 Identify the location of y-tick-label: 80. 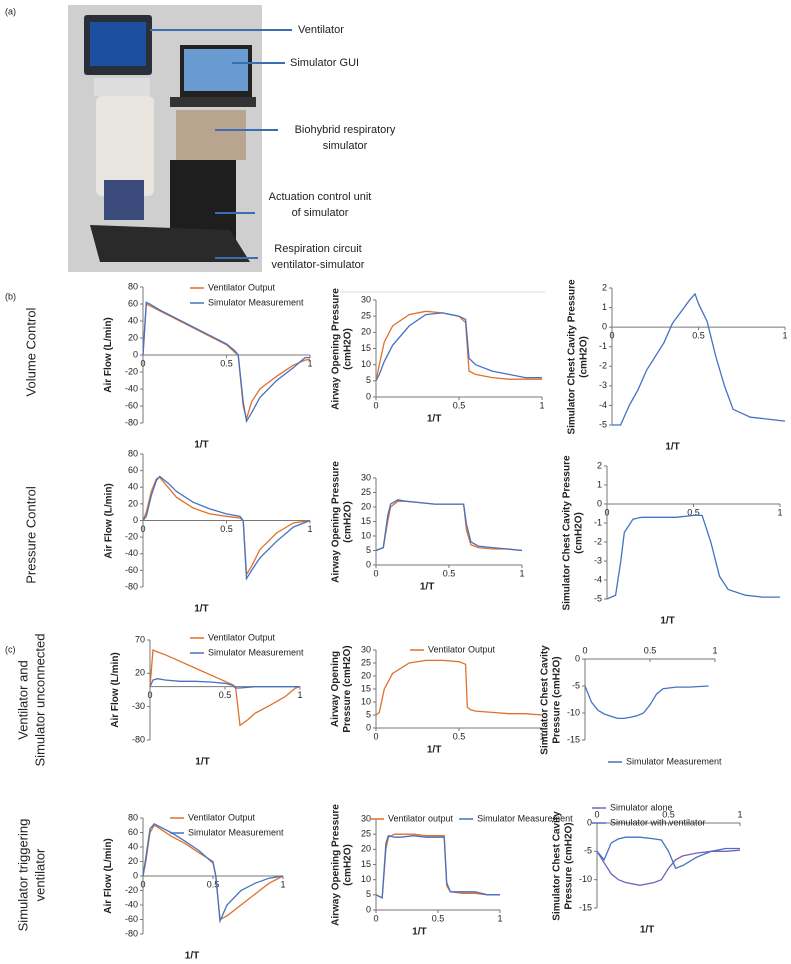
(133, 453).